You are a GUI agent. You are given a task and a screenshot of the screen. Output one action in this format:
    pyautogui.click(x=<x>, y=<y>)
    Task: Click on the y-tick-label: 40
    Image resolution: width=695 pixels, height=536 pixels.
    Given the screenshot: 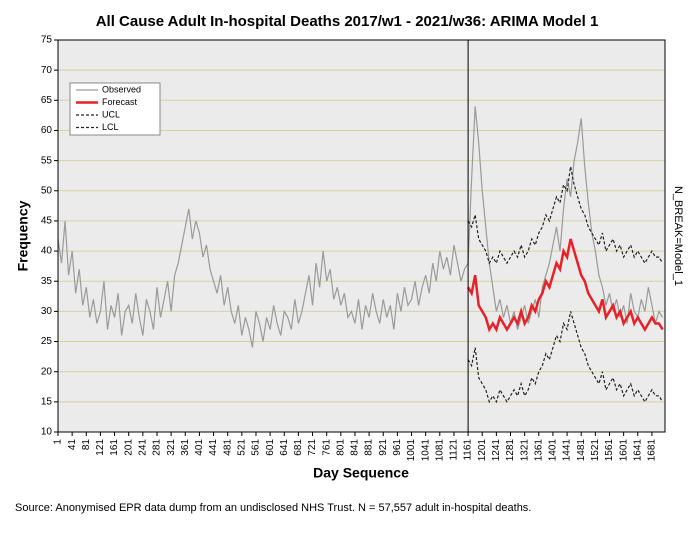 What is the action you would take?
    pyautogui.click(x=47, y=251)
    